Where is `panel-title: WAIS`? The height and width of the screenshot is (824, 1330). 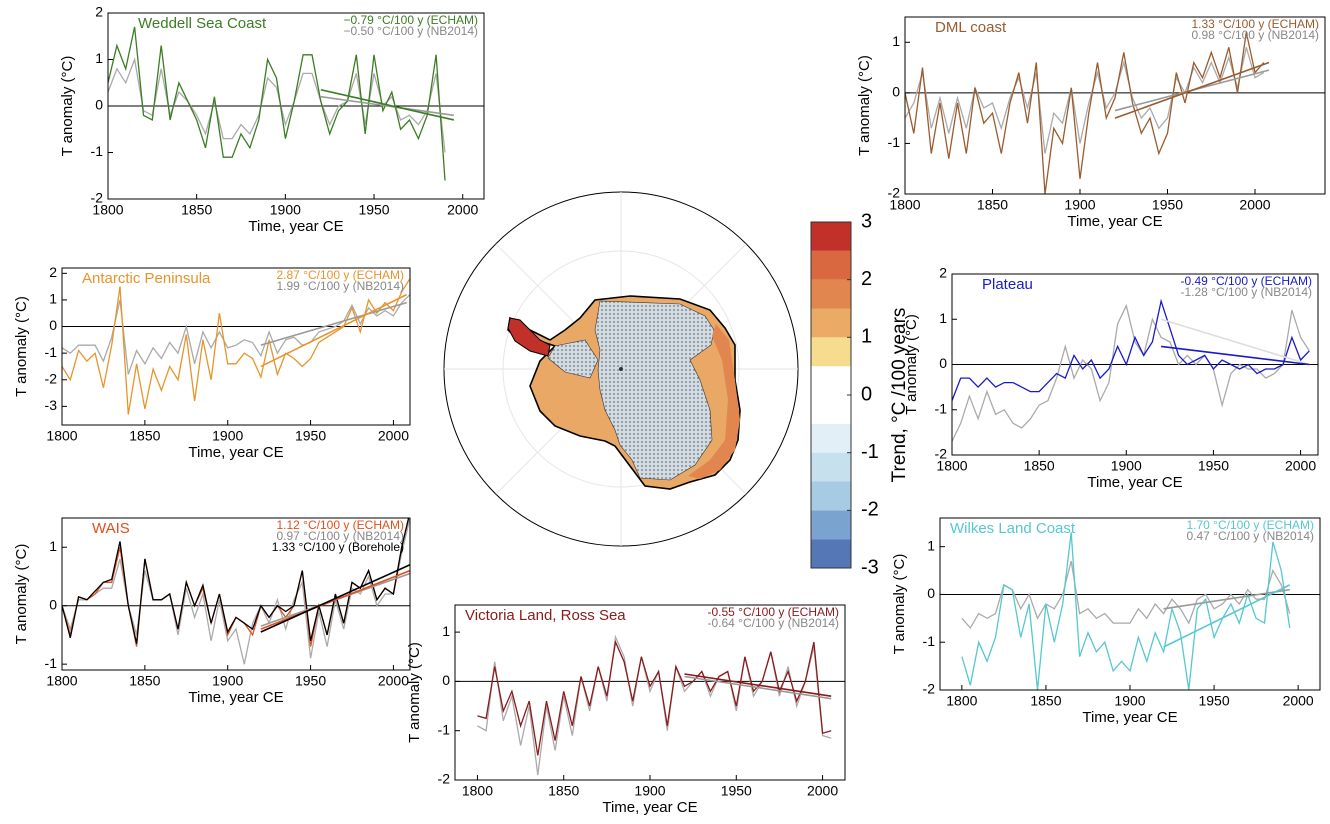
panel-title: WAIS is located at coordinates (111, 528).